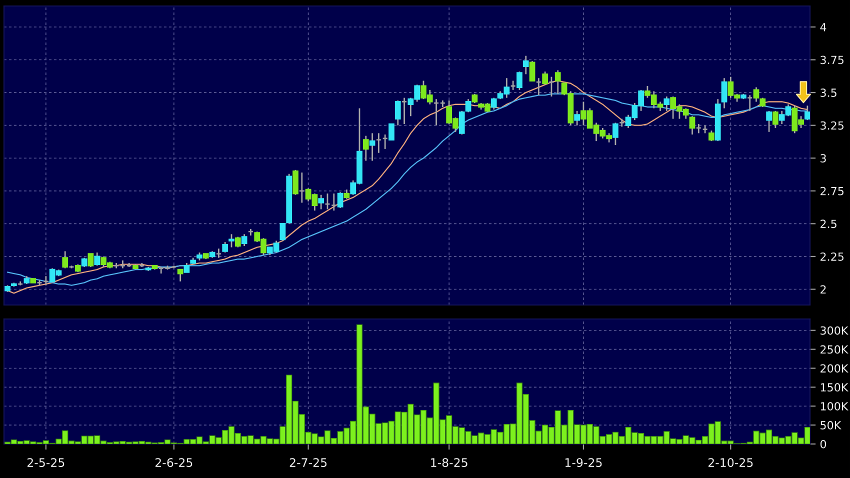 This screenshot has height=478, width=850. What do you see at coordinates (834, 349) in the screenshot?
I see `y-tick-label: 250K` at bounding box center [834, 349].